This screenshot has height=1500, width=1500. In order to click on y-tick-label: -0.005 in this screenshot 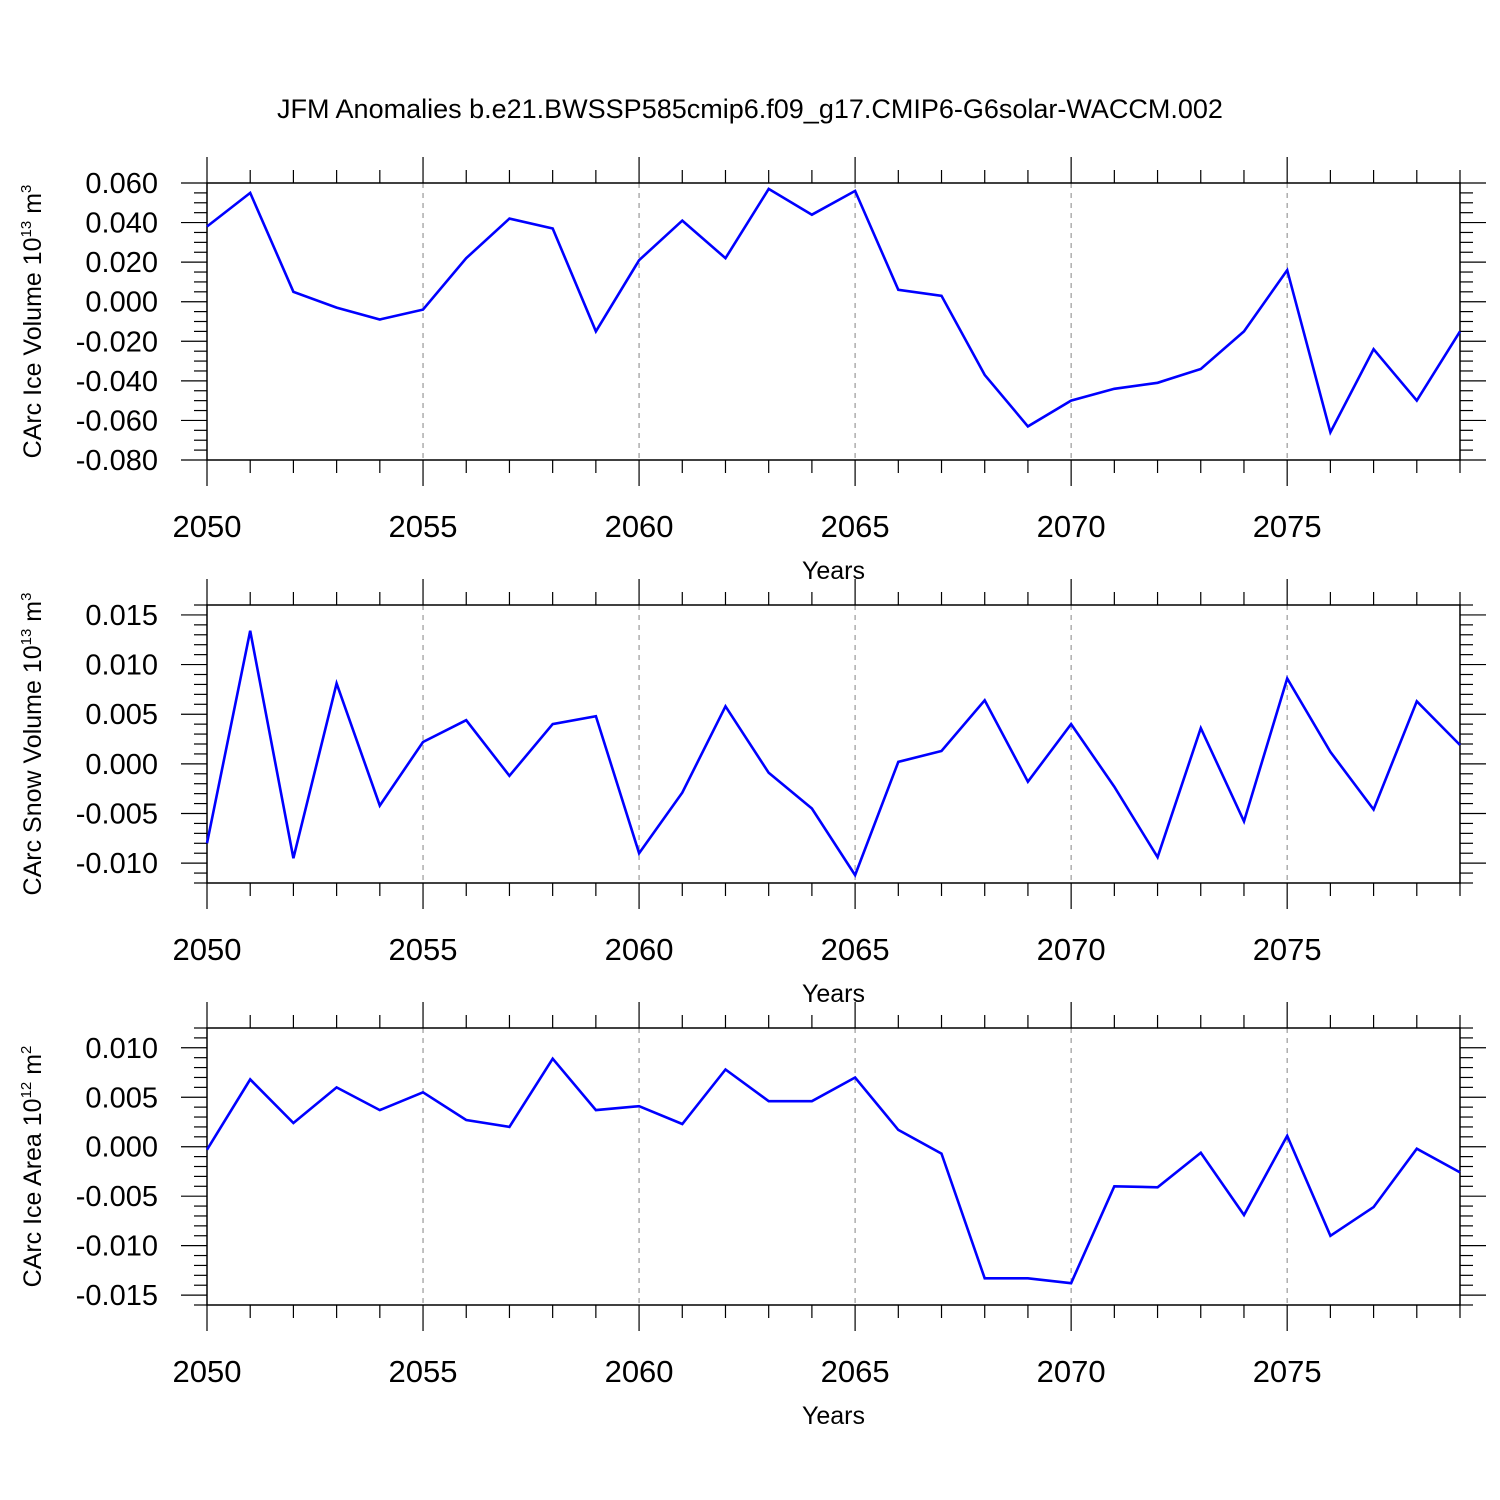, I will do `click(117, 815)`.